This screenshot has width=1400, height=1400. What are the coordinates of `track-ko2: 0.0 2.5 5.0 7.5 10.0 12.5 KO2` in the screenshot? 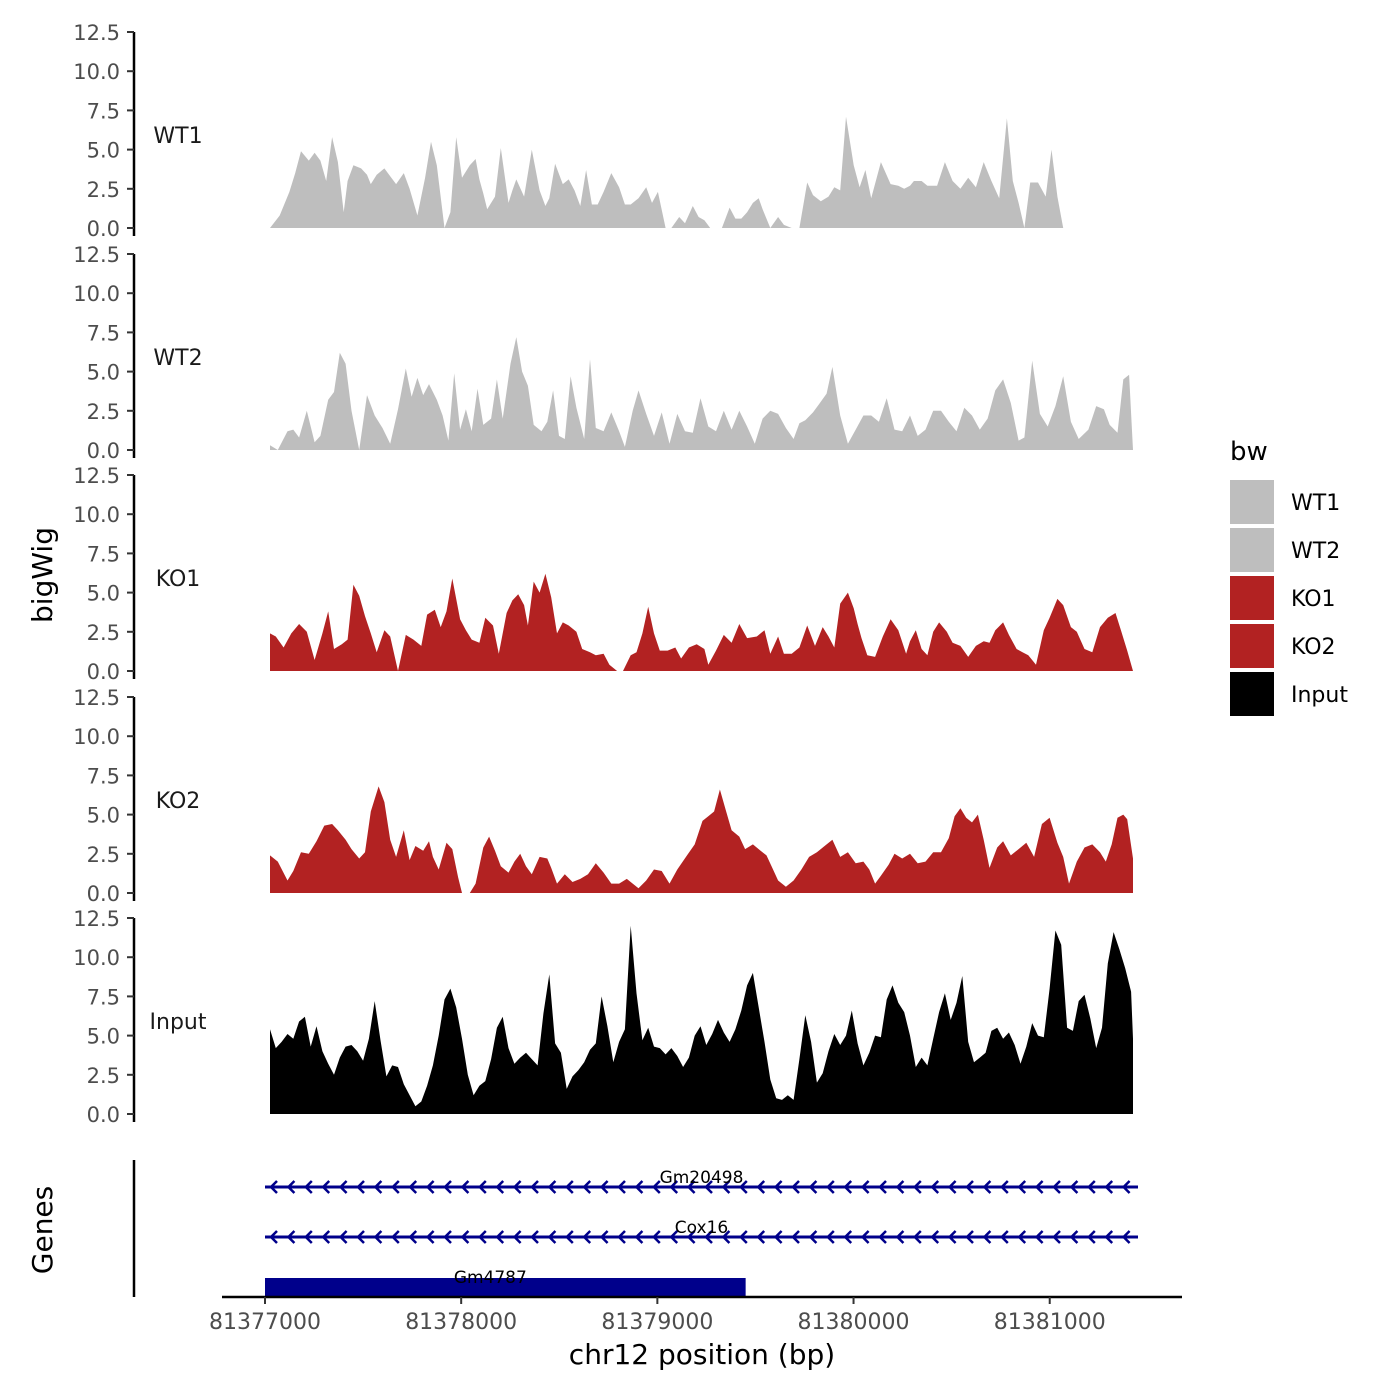 It's located at (603, 796).